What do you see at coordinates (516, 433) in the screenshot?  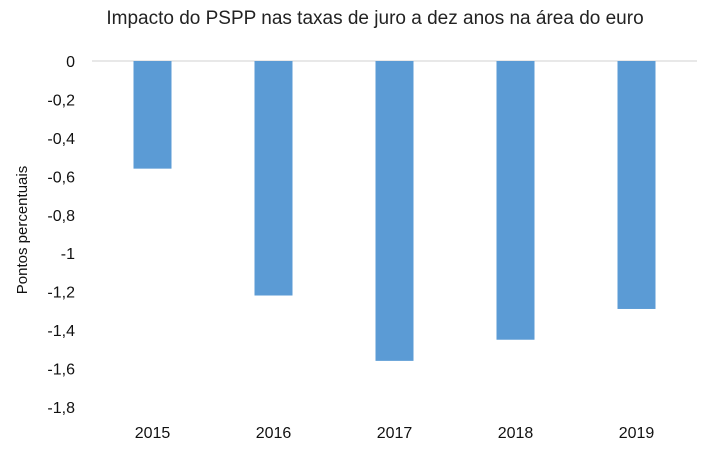 I see `x-tick-label: 2018` at bounding box center [516, 433].